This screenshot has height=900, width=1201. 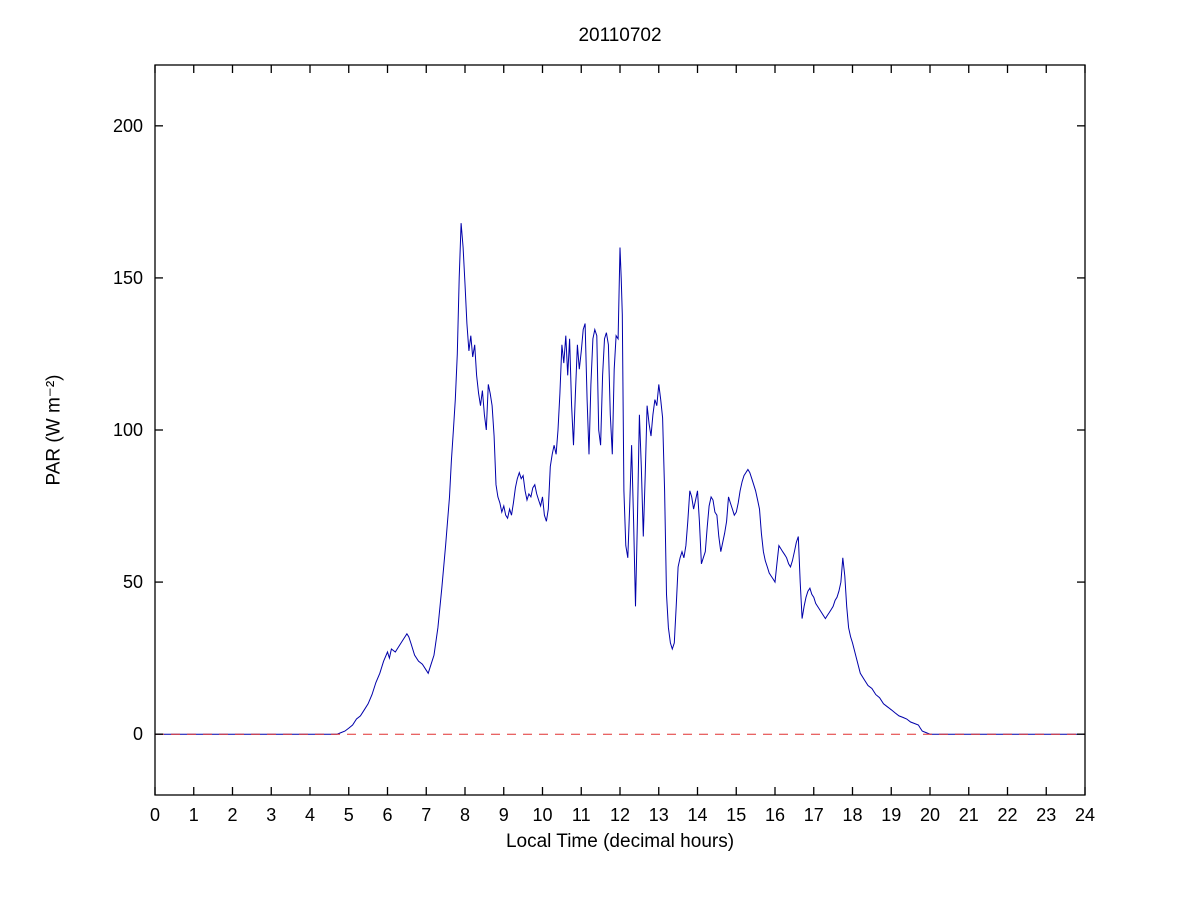 What do you see at coordinates (138, 734) in the screenshot?
I see `y-tick-label: 0` at bounding box center [138, 734].